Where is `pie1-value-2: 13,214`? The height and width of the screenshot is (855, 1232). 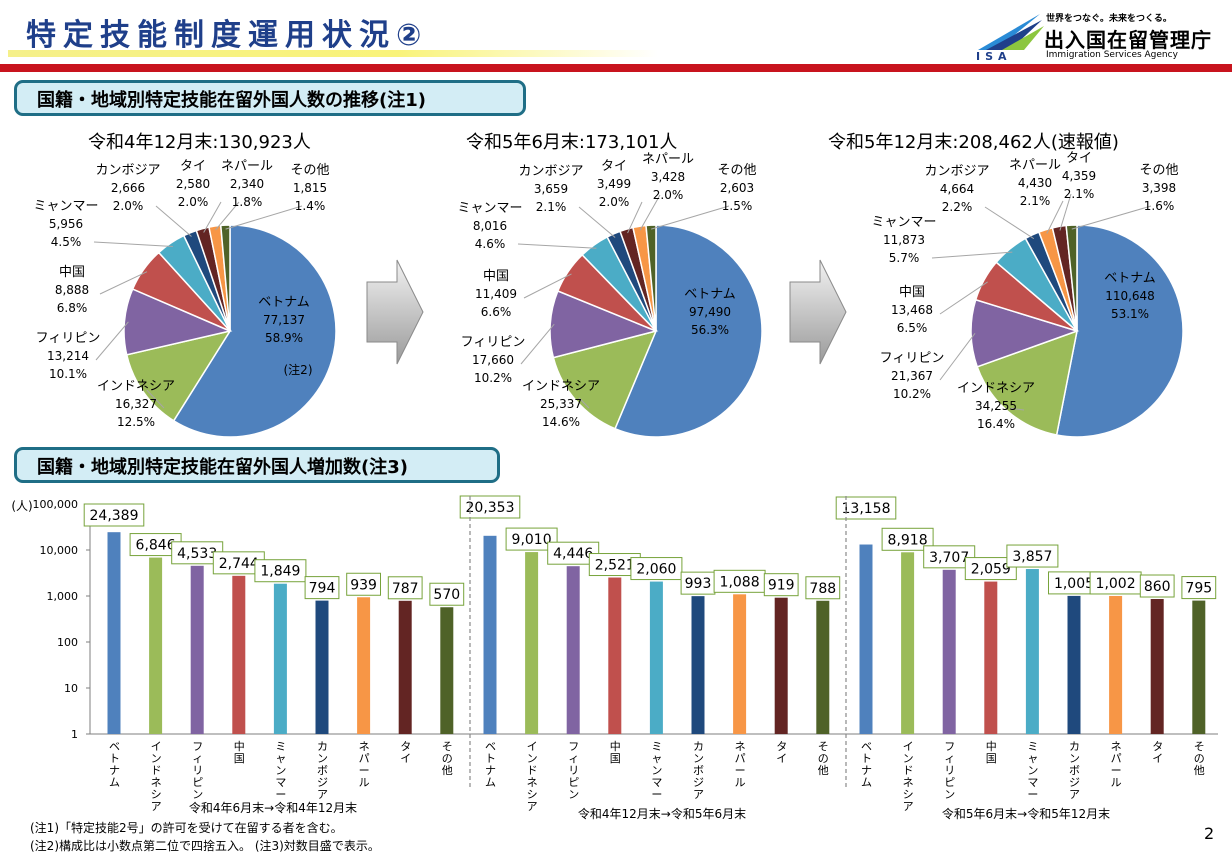 pie1-value-2: 13,214 is located at coordinates (68, 356).